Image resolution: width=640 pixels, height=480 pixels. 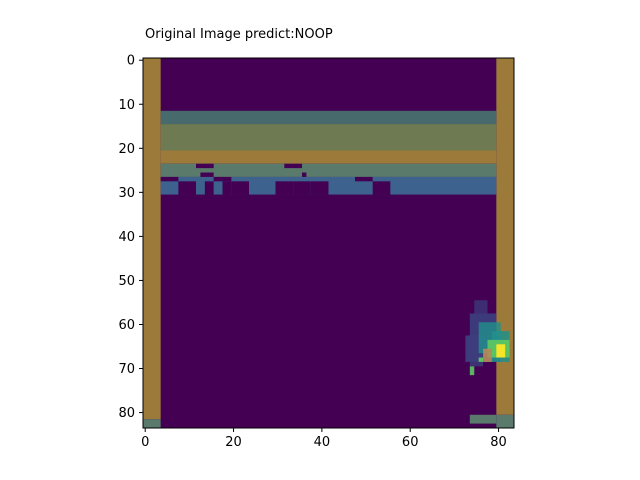 What do you see at coordinates (126, 413) in the screenshot?
I see `y-tick-label: 80` at bounding box center [126, 413].